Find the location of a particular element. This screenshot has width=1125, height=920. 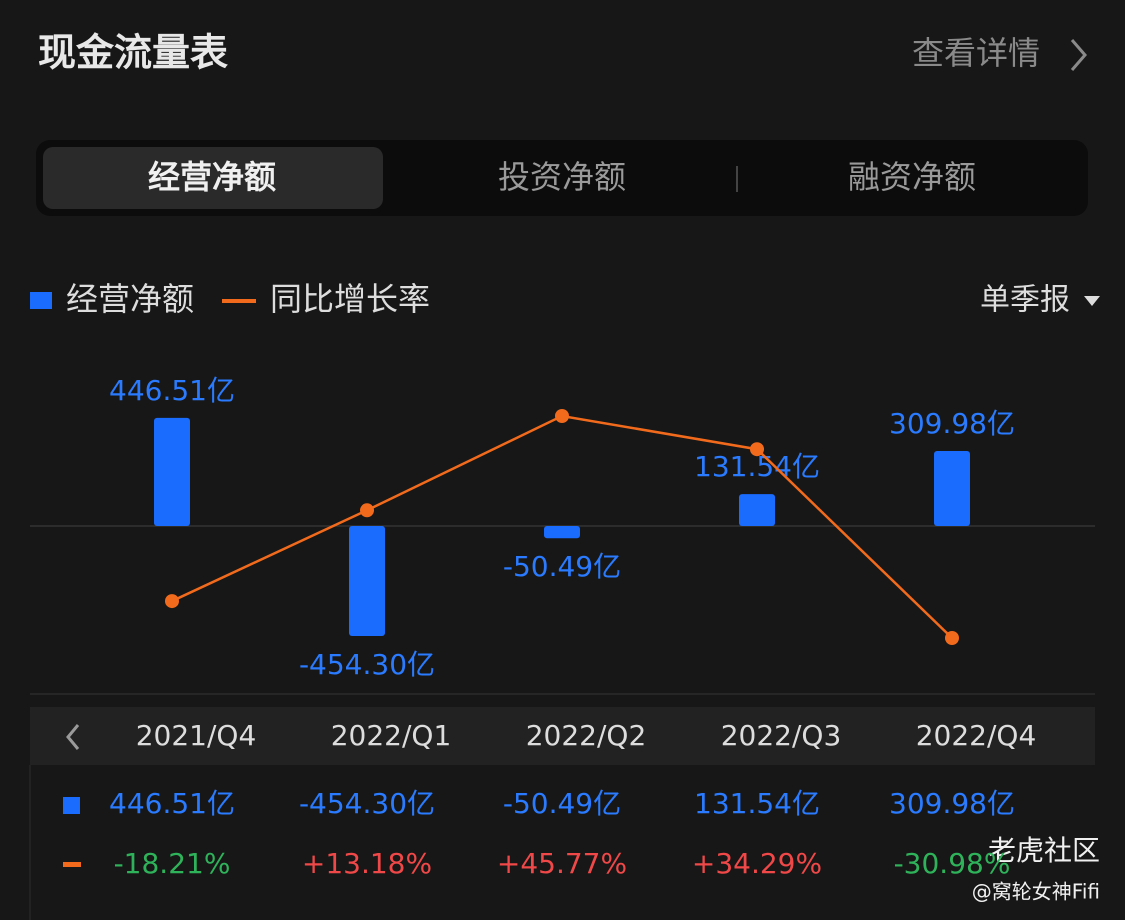

table-rate: +13.18% is located at coordinates (367, 863).